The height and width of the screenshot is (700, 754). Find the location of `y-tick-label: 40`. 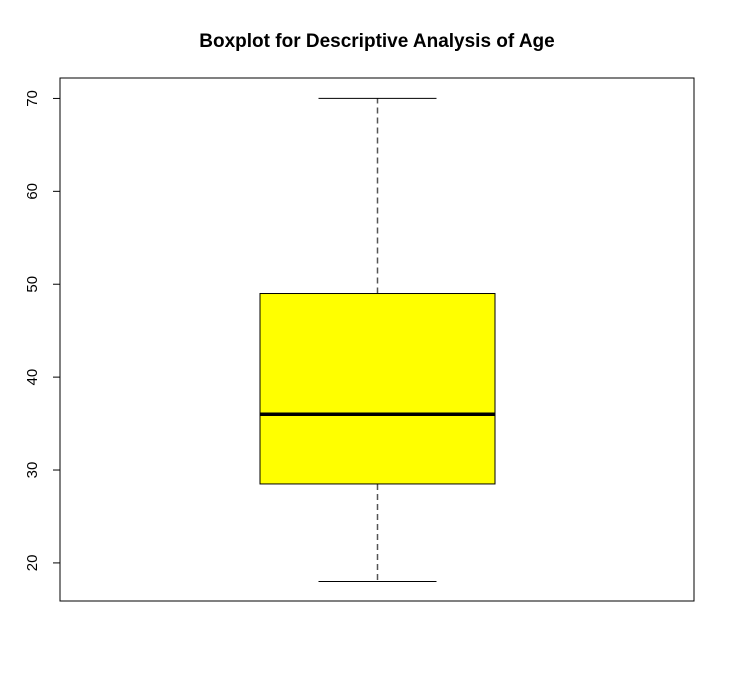

y-tick-label: 40 is located at coordinates (32, 377).